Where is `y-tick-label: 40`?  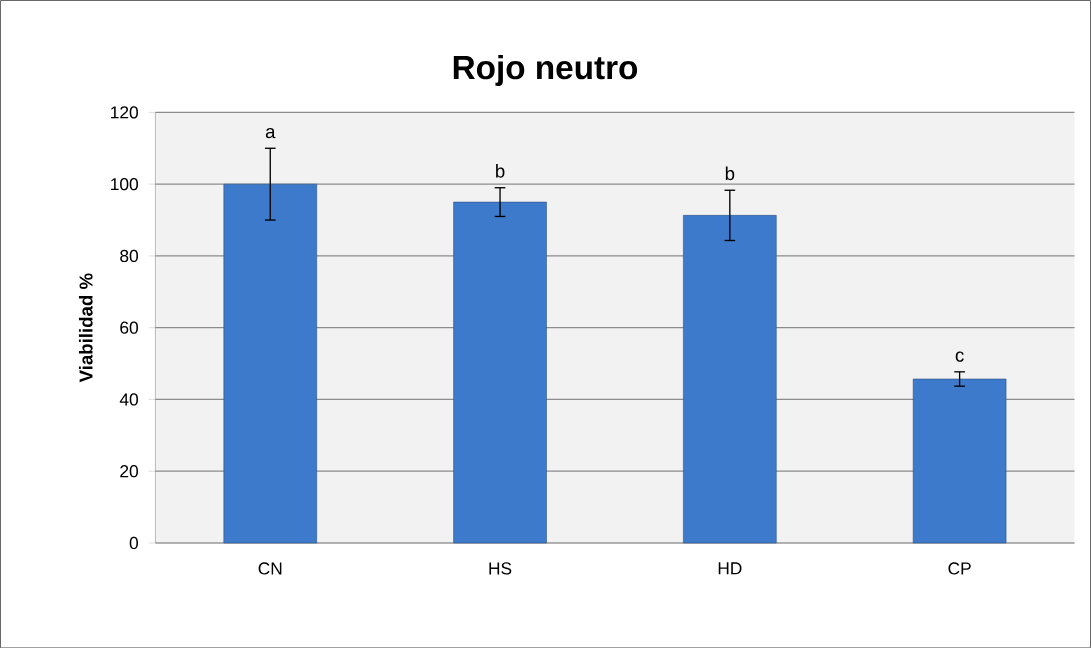
y-tick-label: 40 is located at coordinates (128, 399).